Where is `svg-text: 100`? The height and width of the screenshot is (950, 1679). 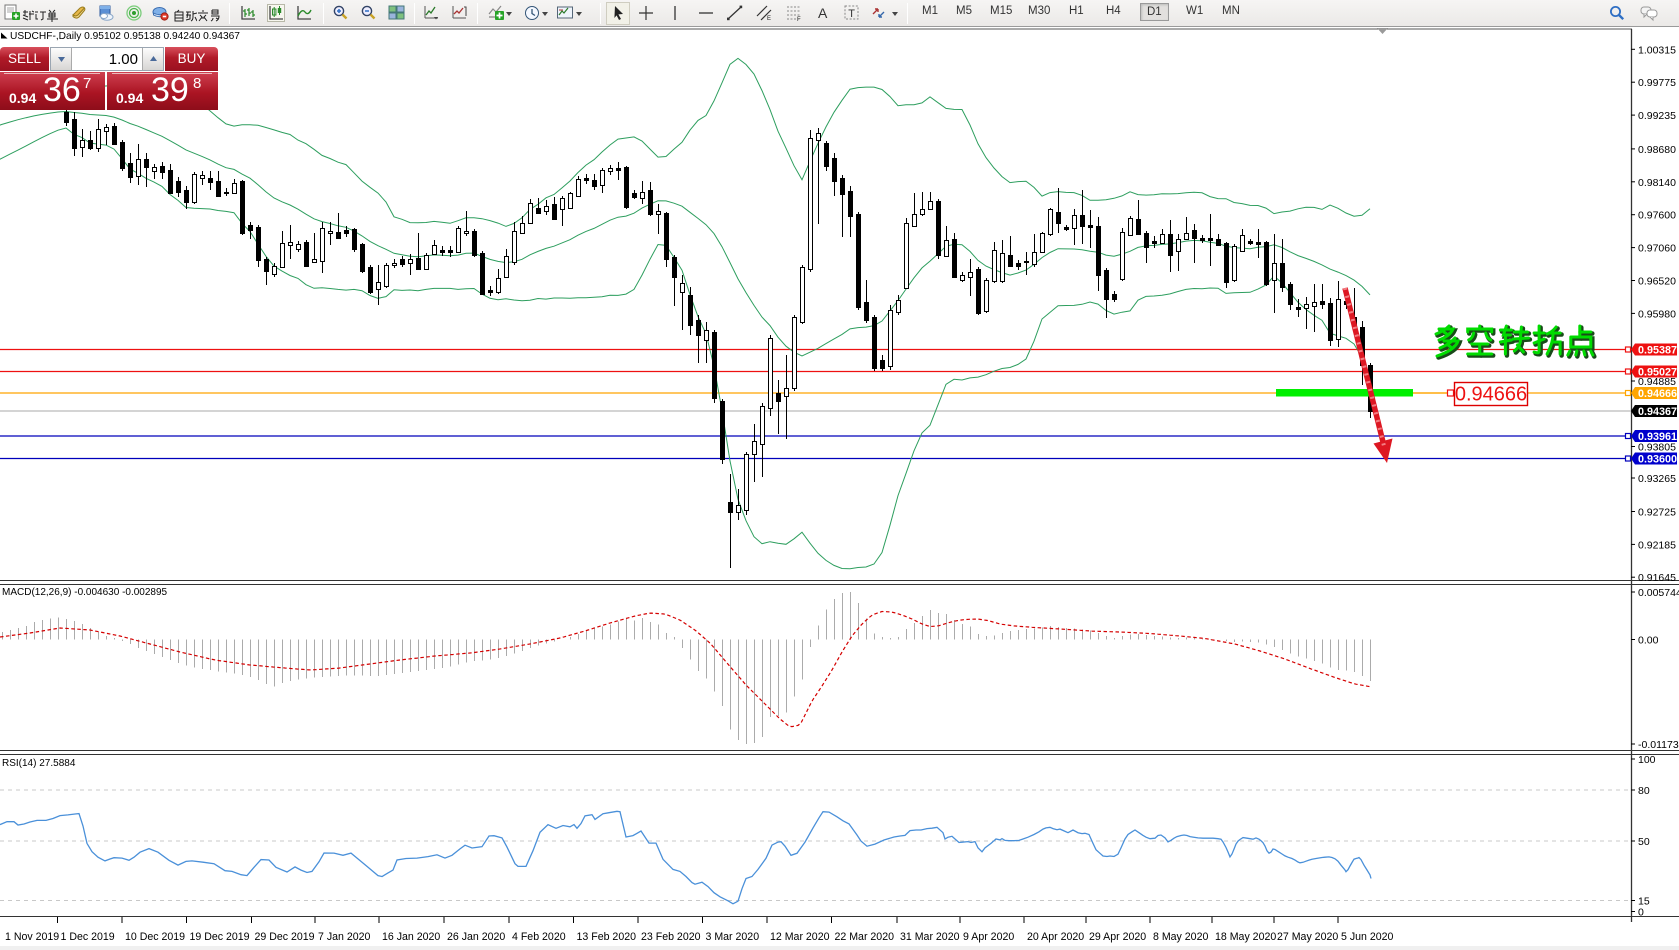 svg-text: 100 is located at coordinates (1647, 760).